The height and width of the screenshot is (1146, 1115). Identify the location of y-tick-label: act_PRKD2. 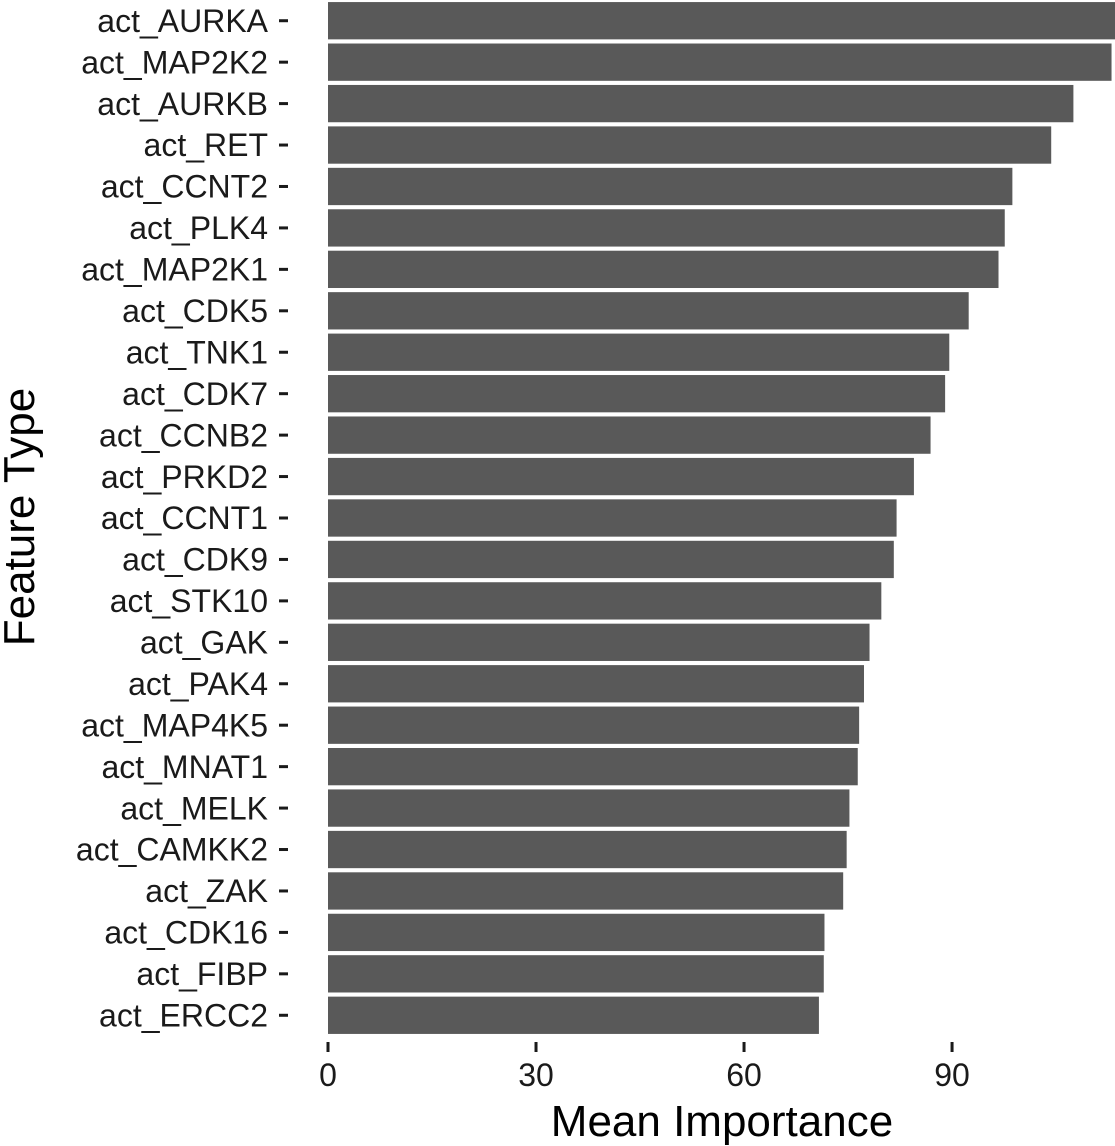
(184, 477).